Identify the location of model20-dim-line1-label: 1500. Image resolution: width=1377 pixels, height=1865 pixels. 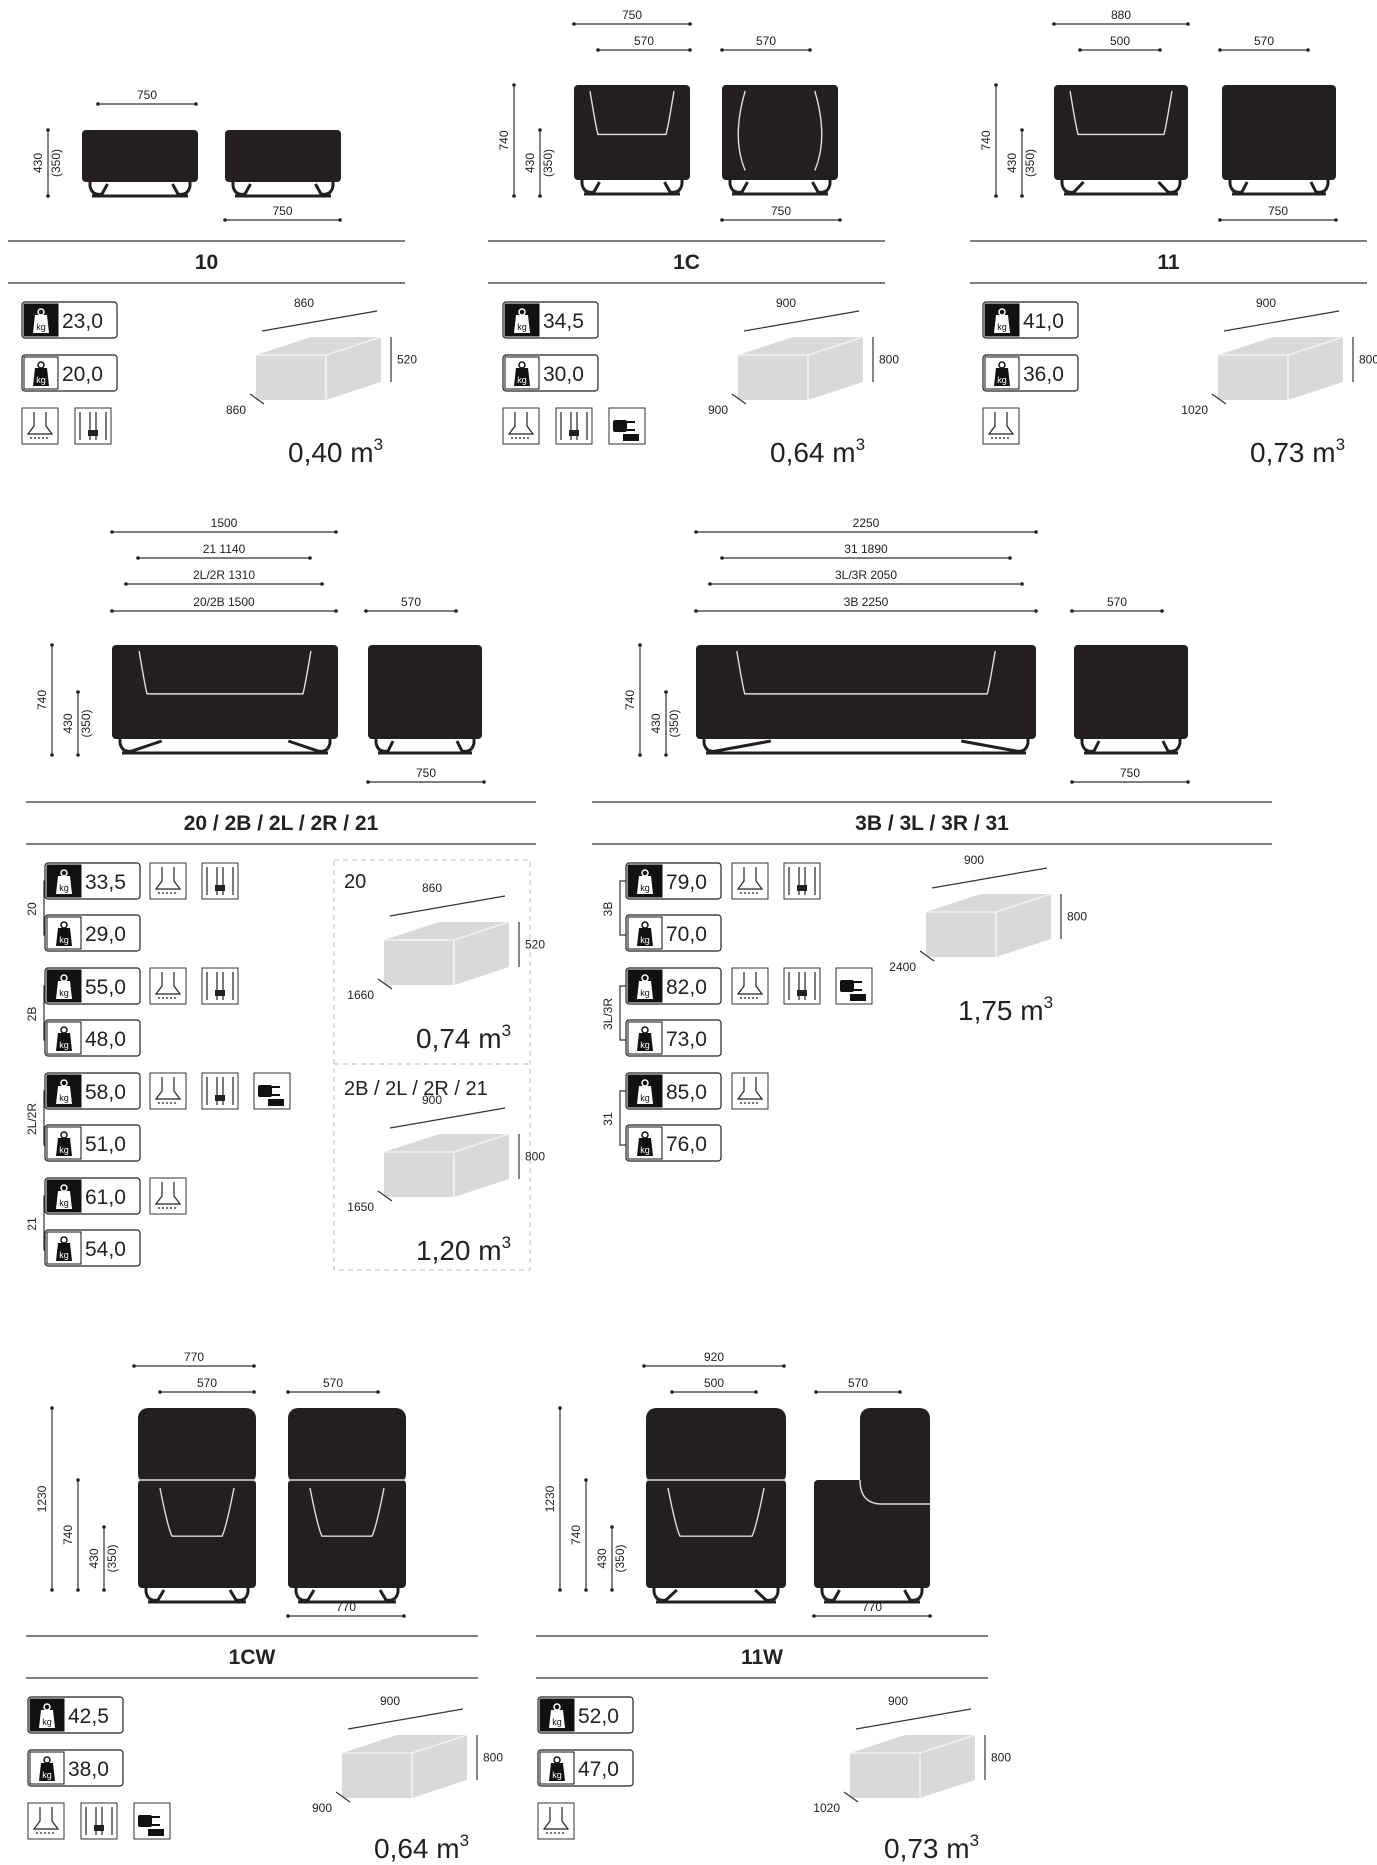
(224, 523).